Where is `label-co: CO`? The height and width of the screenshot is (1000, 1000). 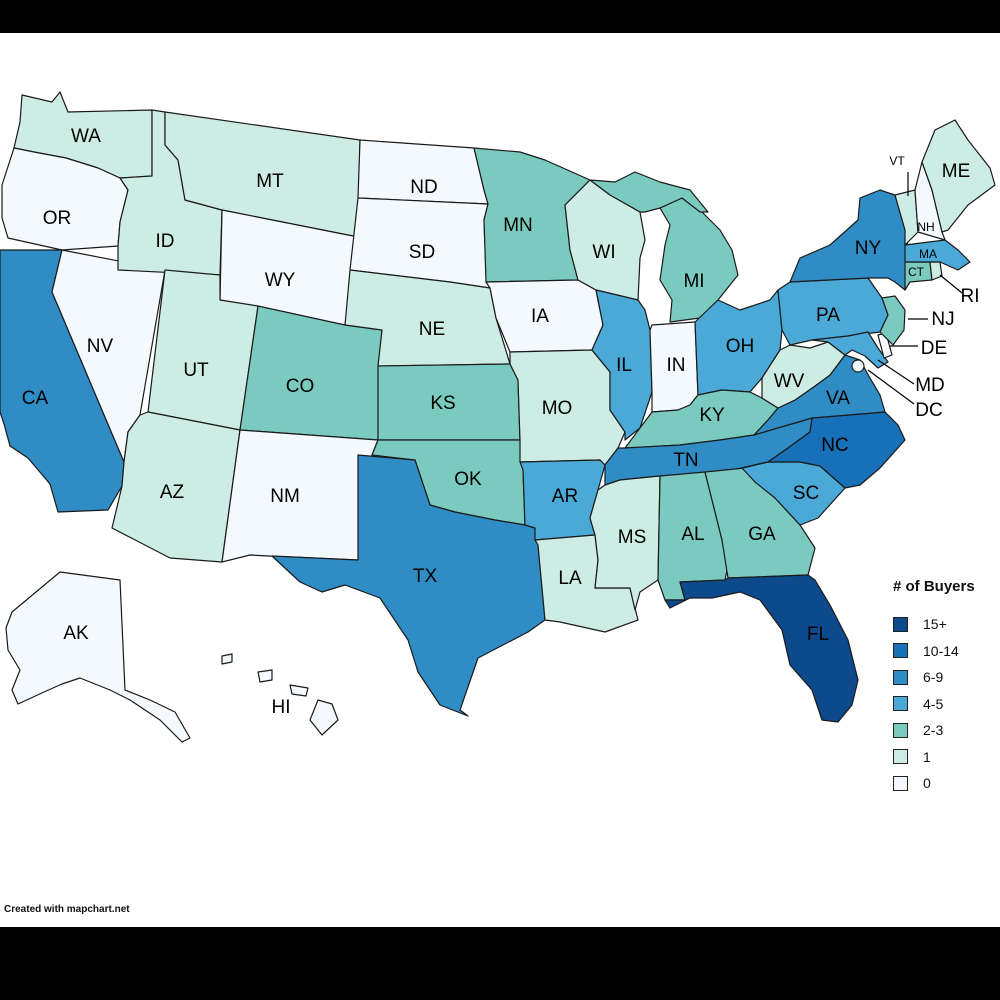
label-co: CO is located at coordinates (300, 386).